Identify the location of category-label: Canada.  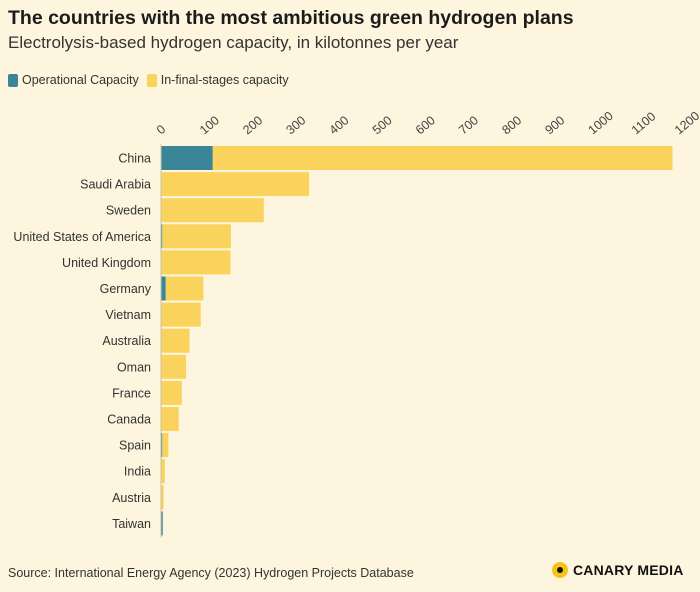
(129, 420).